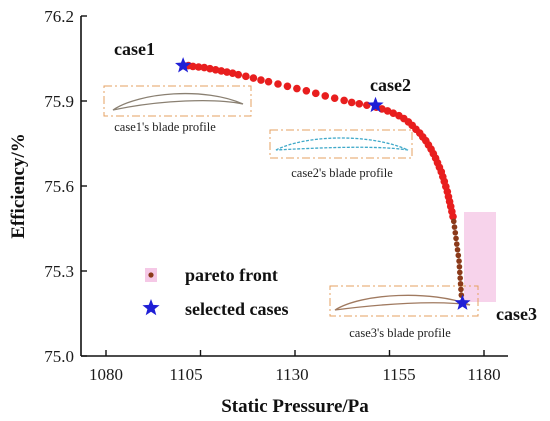 The height and width of the screenshot is (421, 550). I want to click on inset-case1: case1's blade profile, so click(177, 109).